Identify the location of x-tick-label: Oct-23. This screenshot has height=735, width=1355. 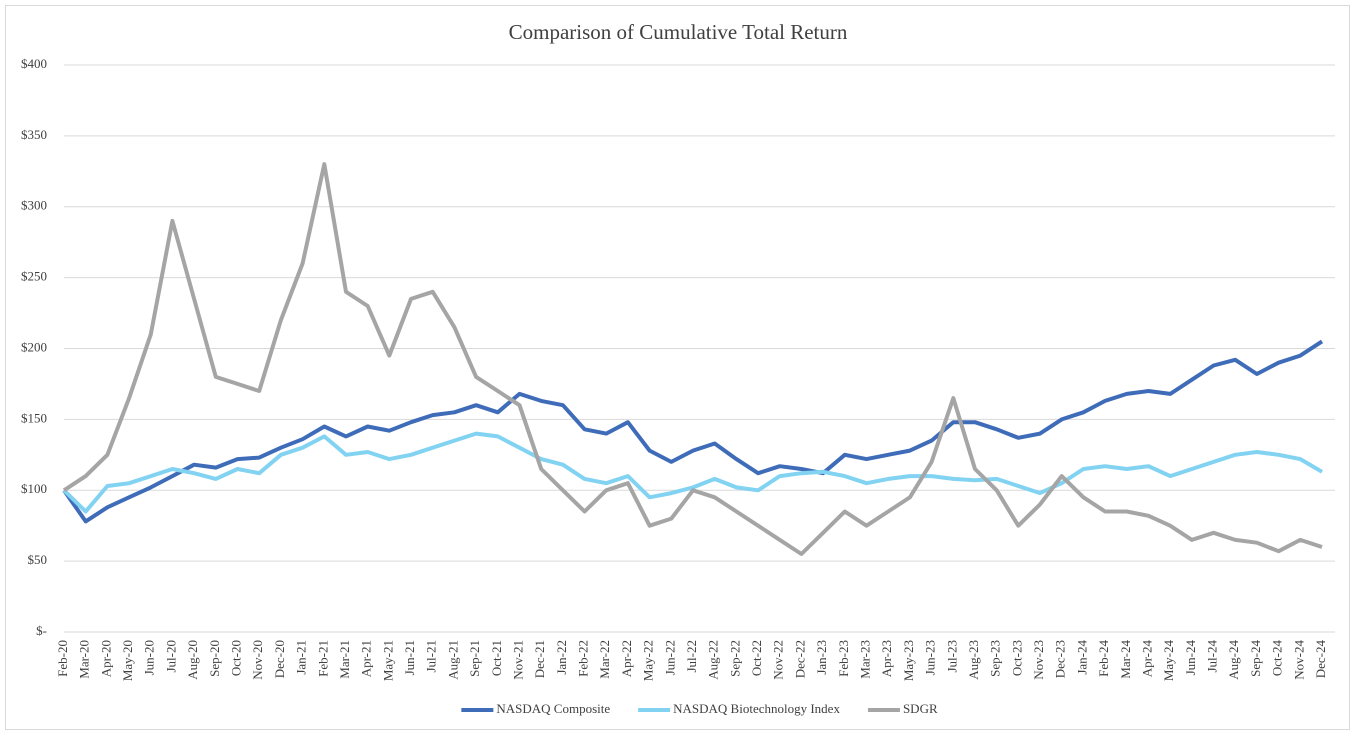
(1016, 658).